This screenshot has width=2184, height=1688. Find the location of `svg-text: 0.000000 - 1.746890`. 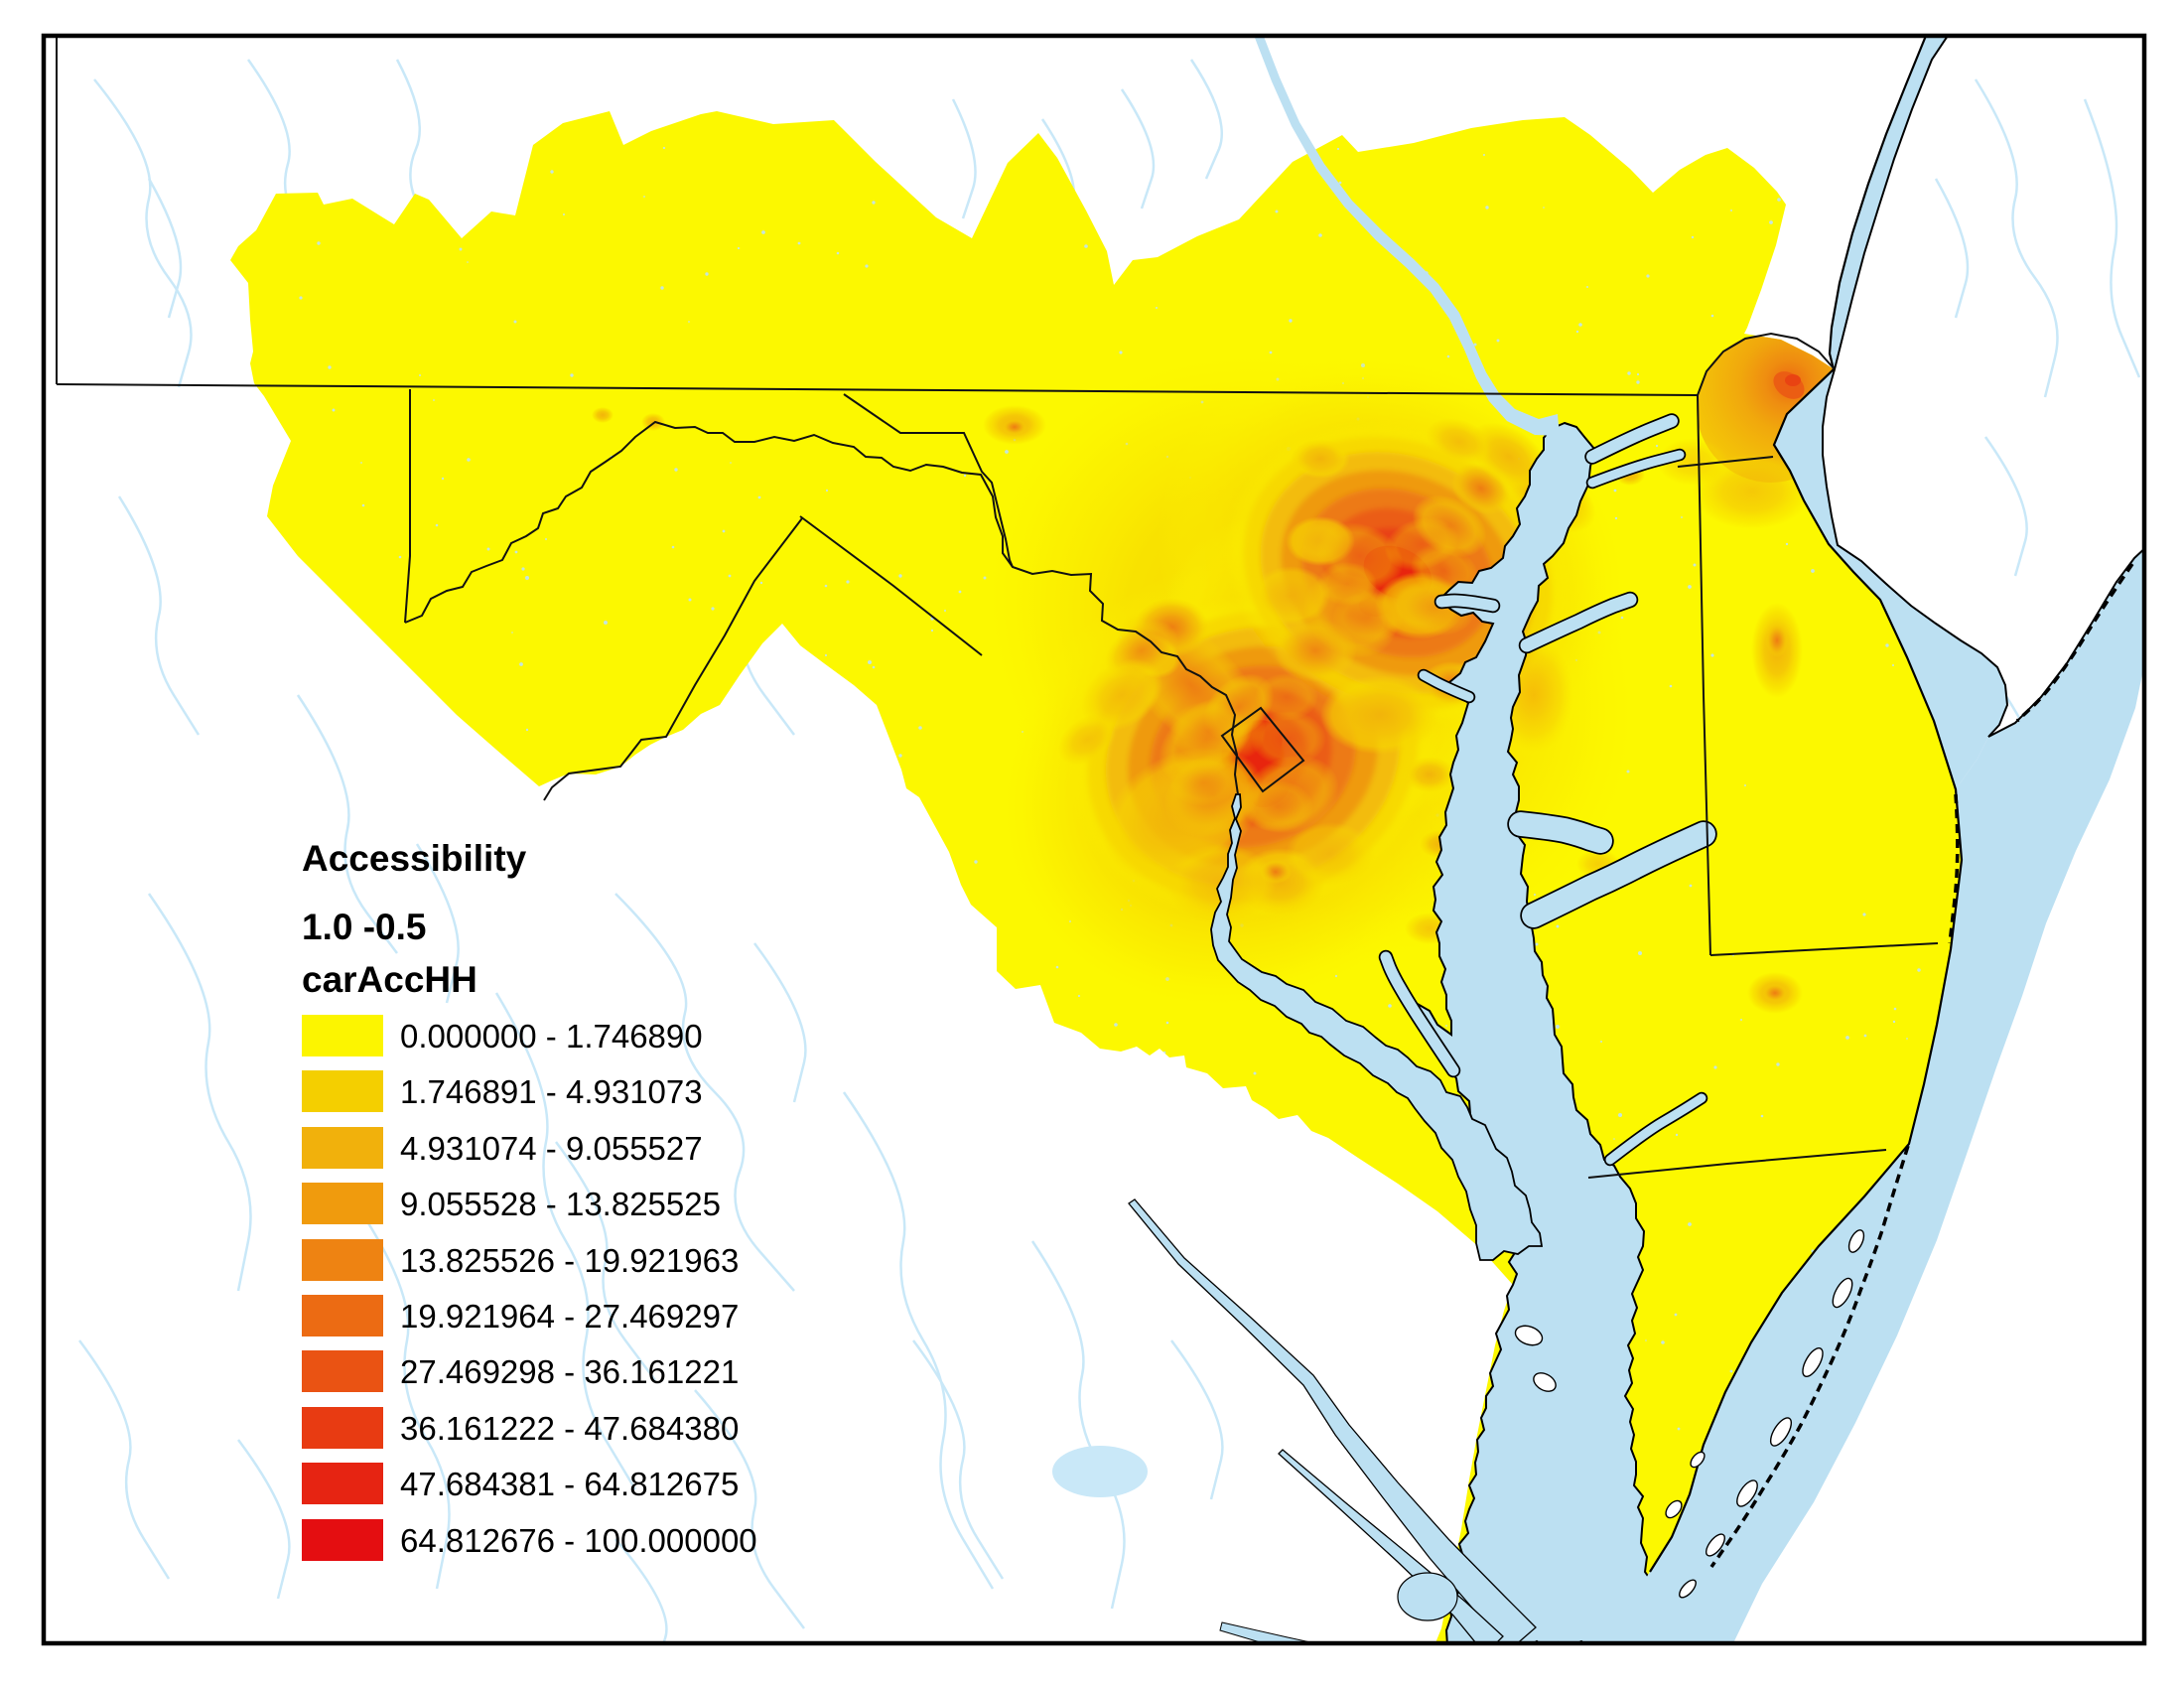

svg-text: 0.000000 - 1.746890 is located at coordinates (551, 1036).